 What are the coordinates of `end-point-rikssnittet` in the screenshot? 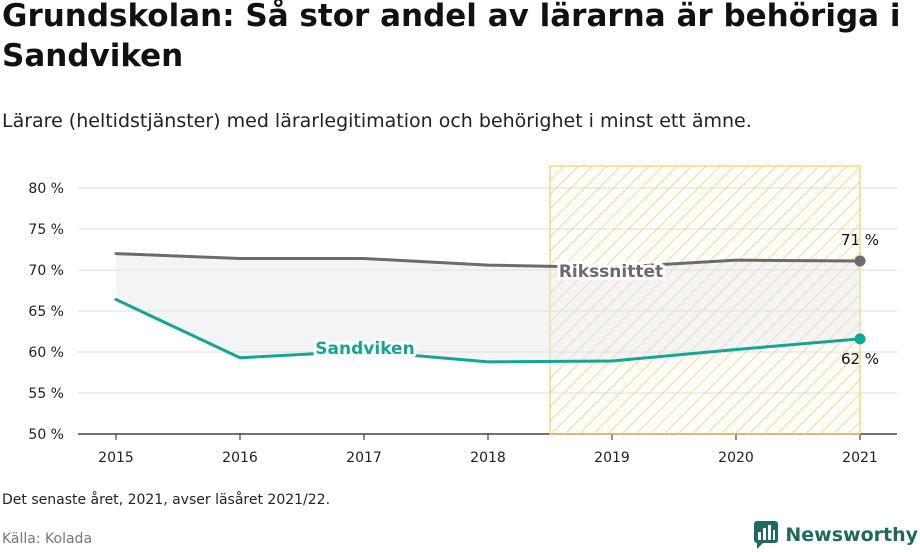 It's located at (860, 261).